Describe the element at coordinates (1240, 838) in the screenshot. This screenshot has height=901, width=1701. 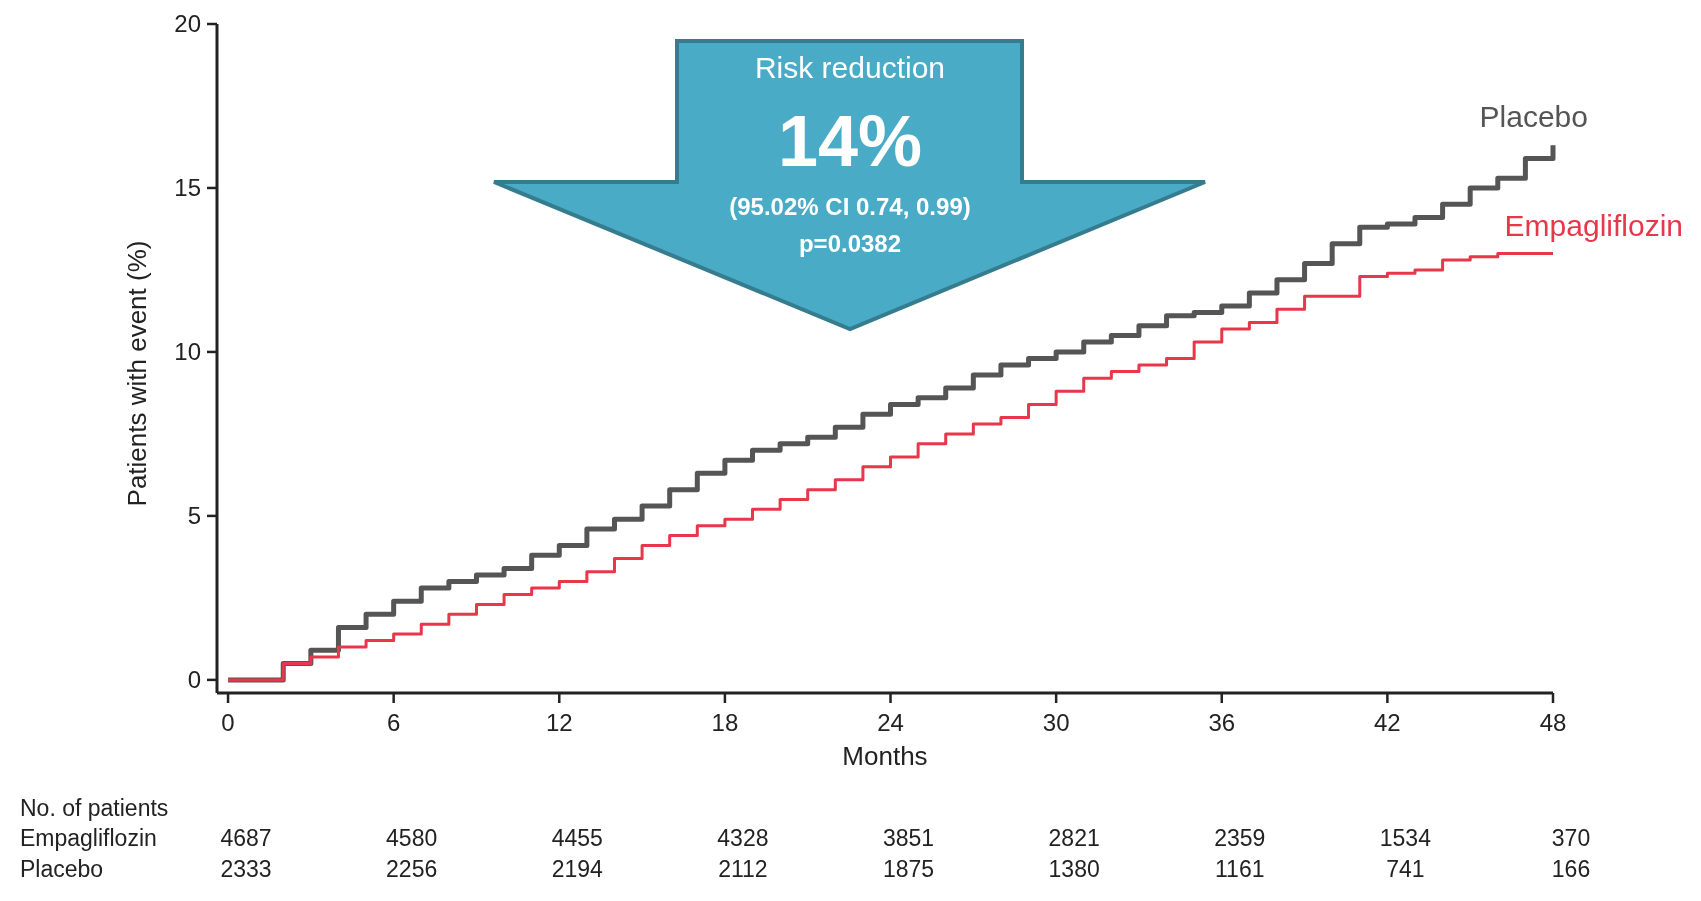
I see `text: 2359` at that location.